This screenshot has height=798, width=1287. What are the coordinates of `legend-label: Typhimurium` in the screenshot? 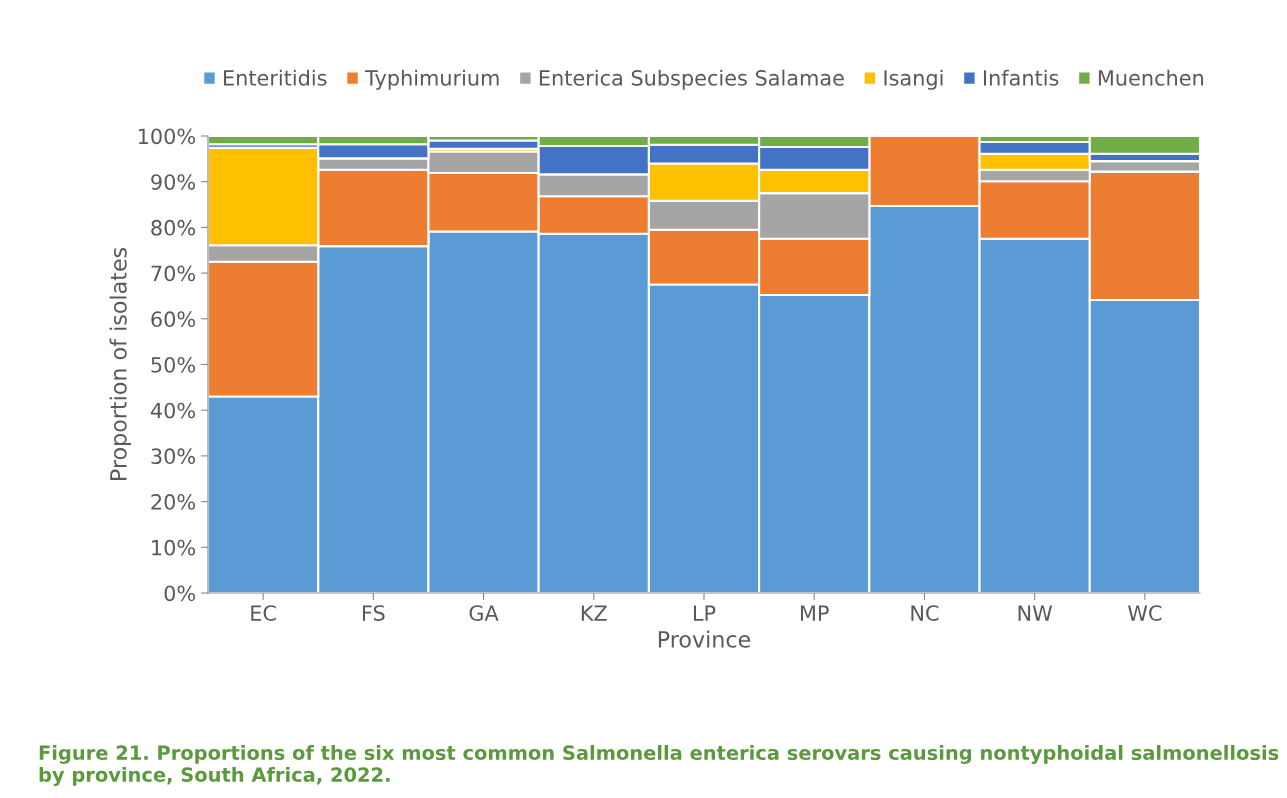 It's located at (431, 79).